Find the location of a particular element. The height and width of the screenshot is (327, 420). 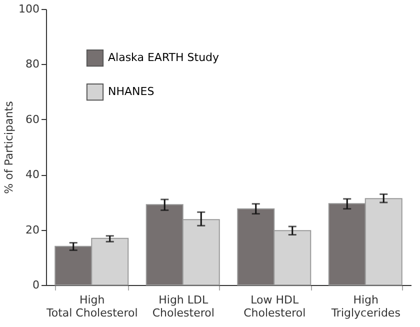

y-tick-label: 80 is located at coordinates (33, 64).